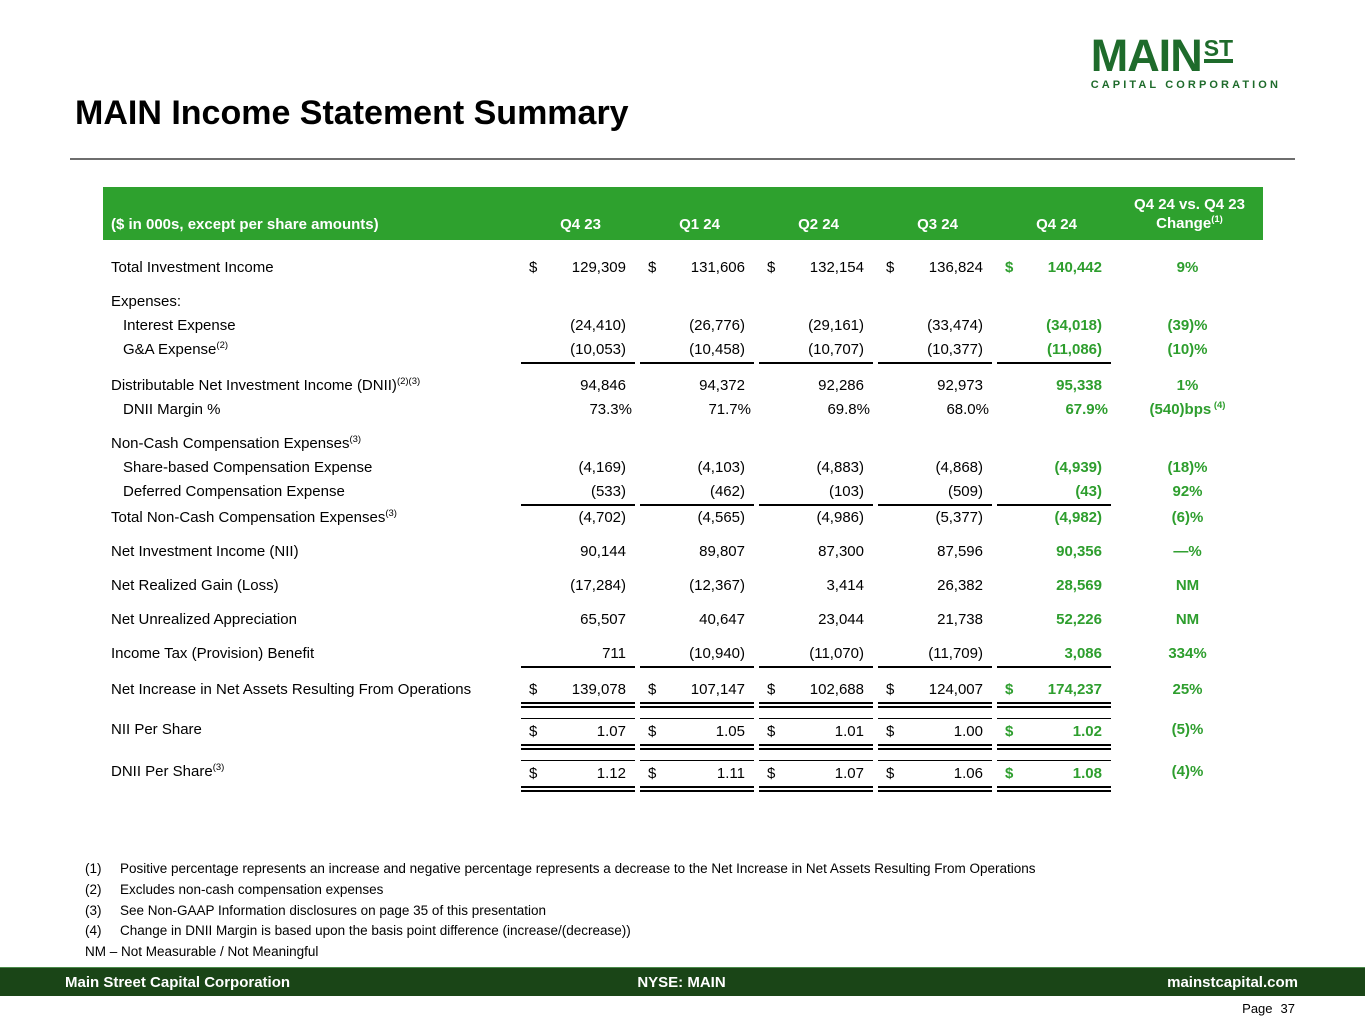 This screenshot has height=1024, width=1365. What do you see at coordinates (1088, 491) in the screenshot?
I see `cell-value: (43)` at bounding box center [1088, 491].